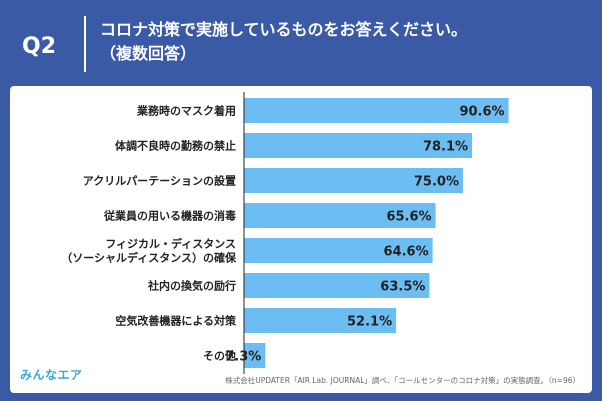 The height and width of the screenshot is (401, 602). I want to click on question-title: コロナ対策で実施しているものをお答えください。 （複数回答）, so click(345, 42).